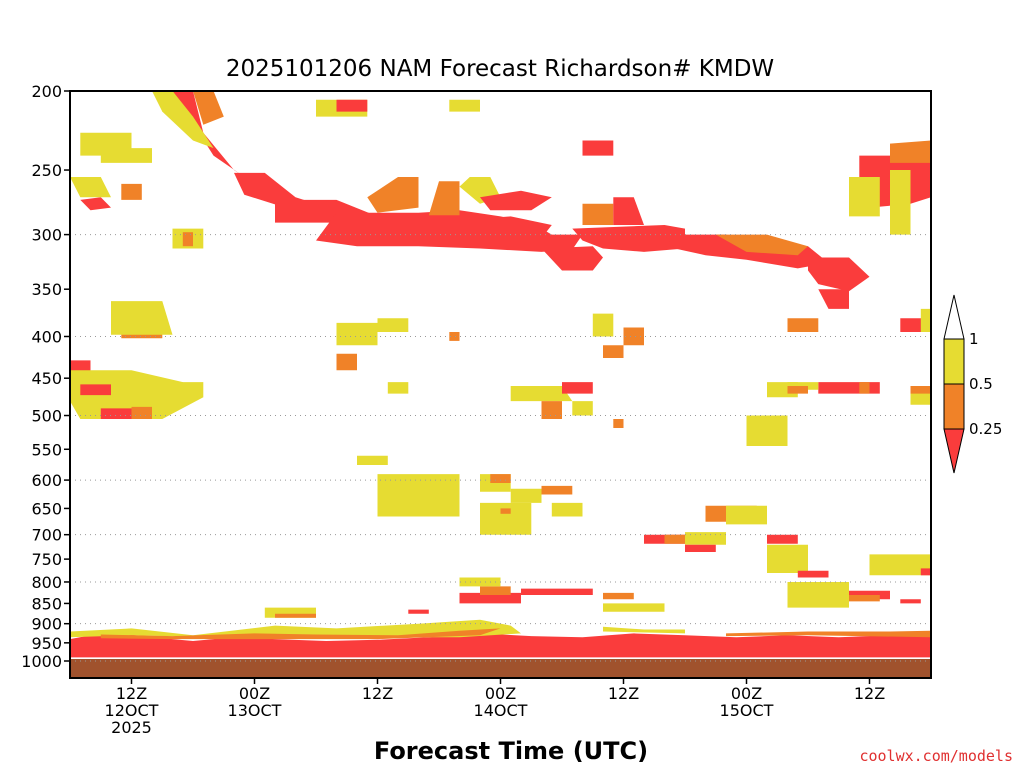 The height and width of the screenshot is (768, 1024). What do you see at coordinates (747, 710) in the screenshot?
I see `x-tick-label-66-2: 15OCT` at bounding box center [747, 710].